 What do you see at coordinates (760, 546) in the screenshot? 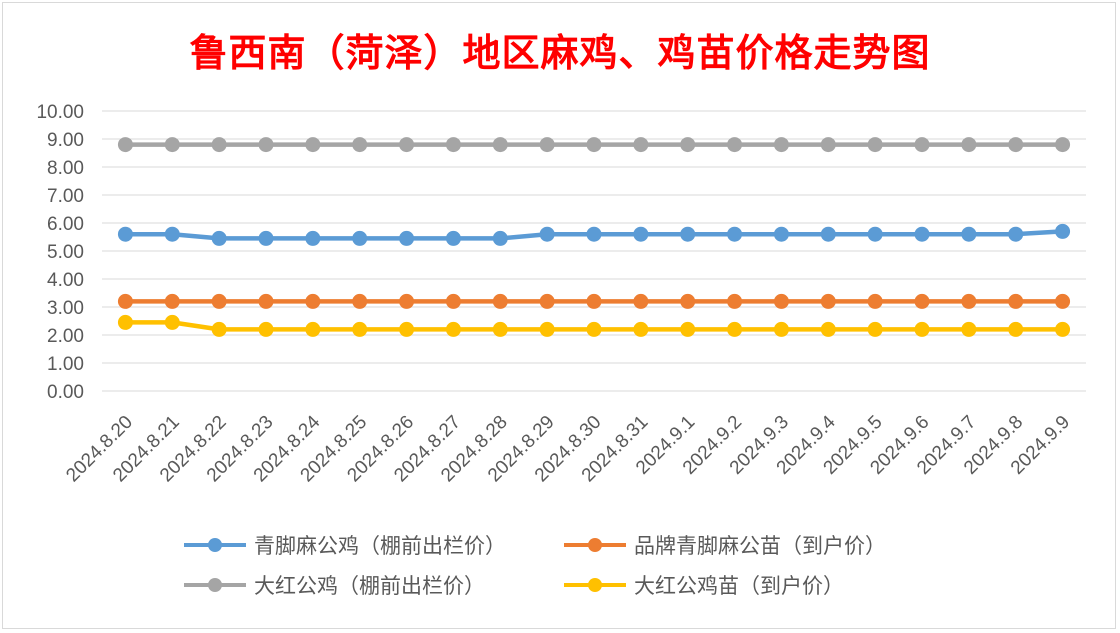
I see `legend-label-series-2: 品牌青脚麻公苗（到户价）` at bounding box center [760, 546].